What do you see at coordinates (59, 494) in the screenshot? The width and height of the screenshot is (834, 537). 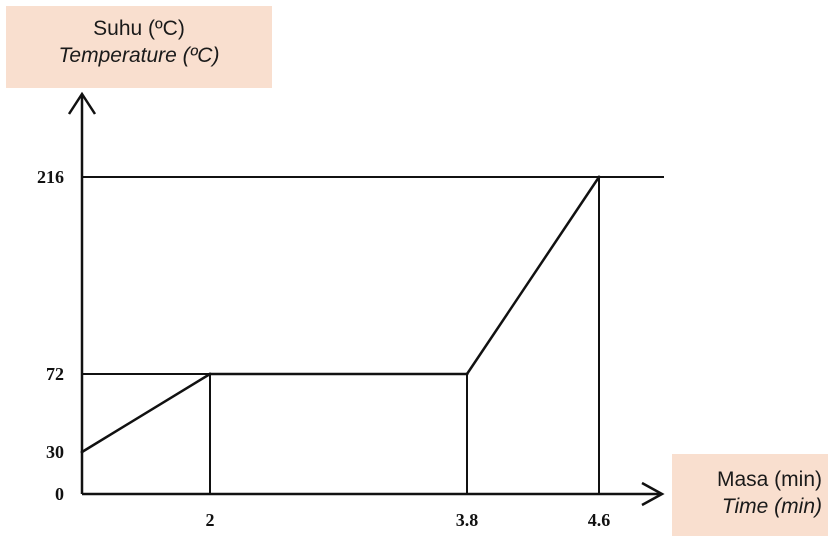 I see `y-tick-label: 0` at bounding box center [59, 494].